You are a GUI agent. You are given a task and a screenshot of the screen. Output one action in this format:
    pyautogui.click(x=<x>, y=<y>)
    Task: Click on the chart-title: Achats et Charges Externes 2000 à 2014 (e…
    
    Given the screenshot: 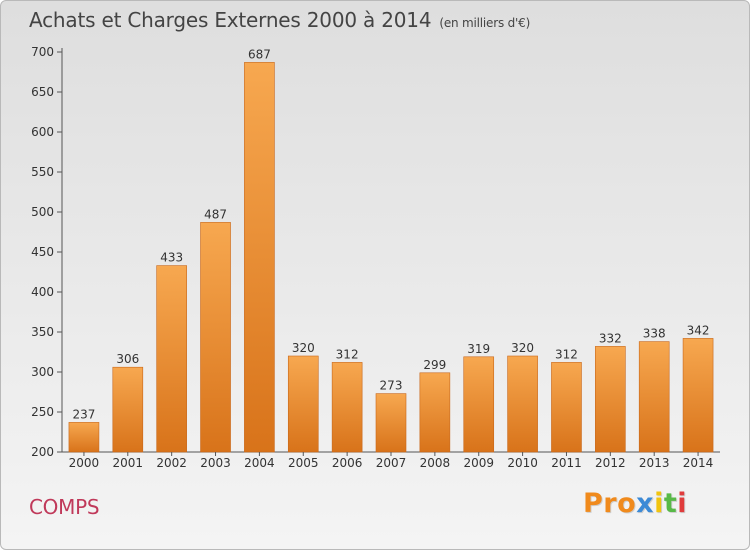 What is the action you would take?
    pyautogui.click(x=279, y=20)
    